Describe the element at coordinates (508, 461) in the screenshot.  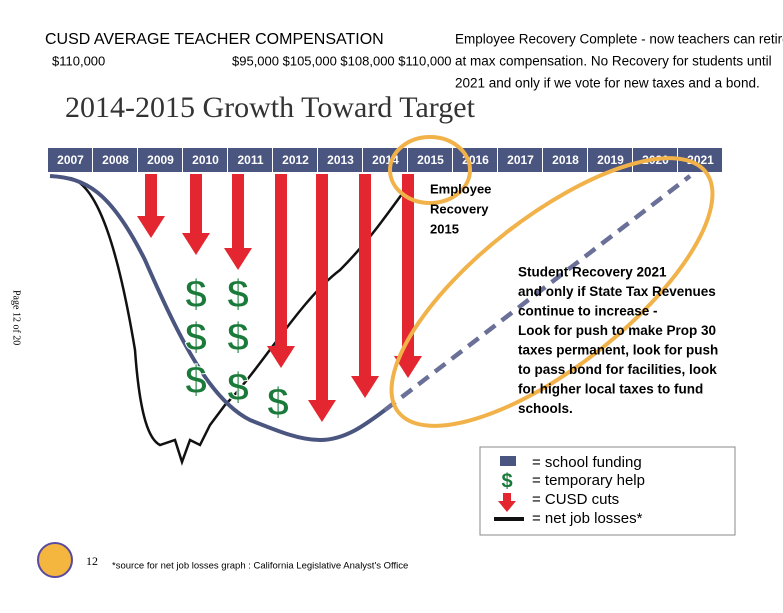
I see `legend-swatch` at that location.